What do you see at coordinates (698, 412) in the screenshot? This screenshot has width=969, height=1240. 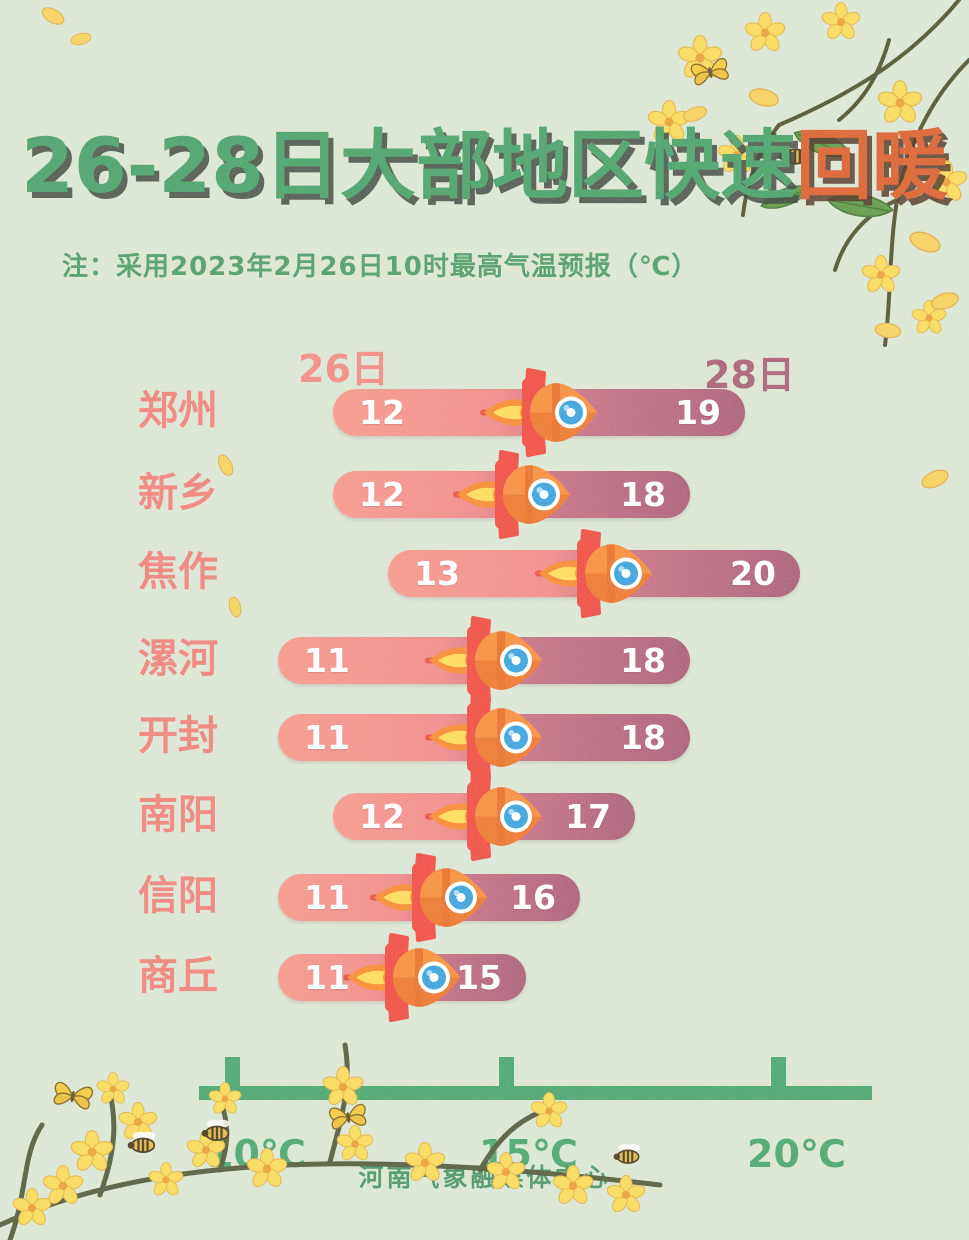 I see `temp-28: 19` at bounding box center [698, 412].